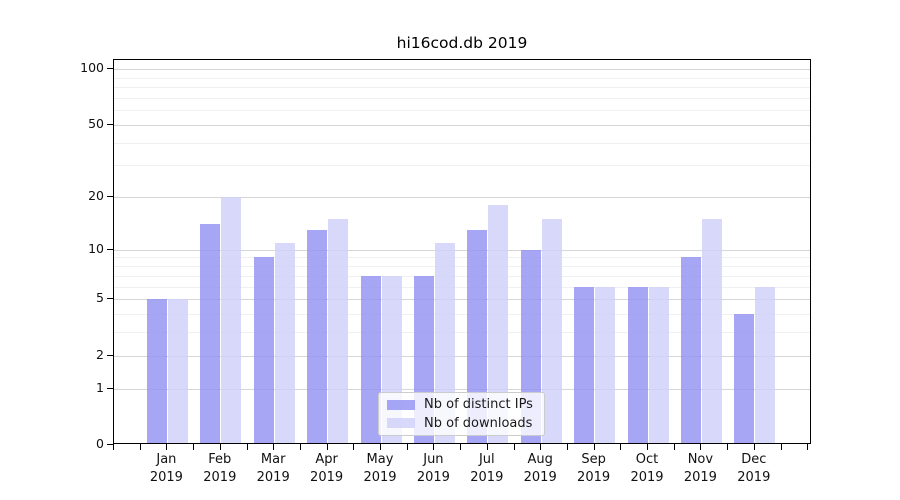 The width and height of the screenshot is (900, 500). What do you see at coordinates (370, 359) in the screenshot?
I see `bar-may-distinct-ips` at bounding box center [370, 359].